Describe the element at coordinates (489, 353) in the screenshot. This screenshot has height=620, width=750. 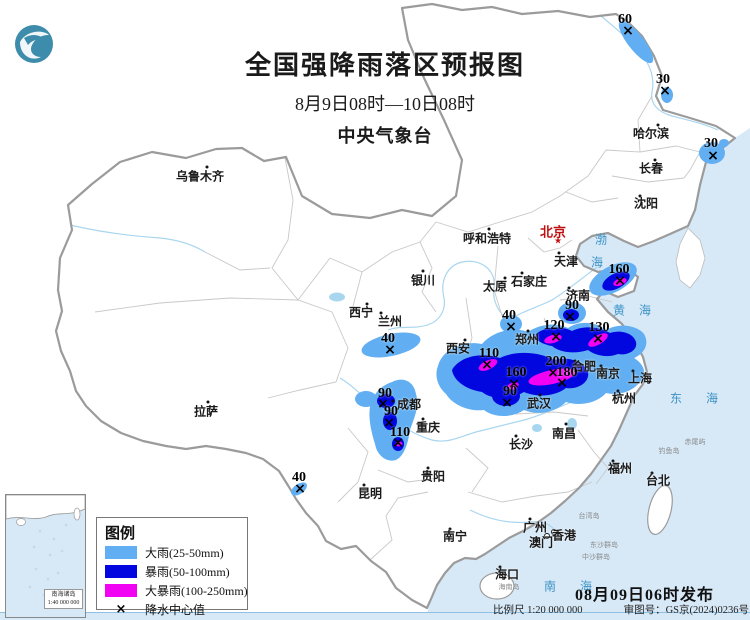
I see `rain-center-value: 110` at that location.